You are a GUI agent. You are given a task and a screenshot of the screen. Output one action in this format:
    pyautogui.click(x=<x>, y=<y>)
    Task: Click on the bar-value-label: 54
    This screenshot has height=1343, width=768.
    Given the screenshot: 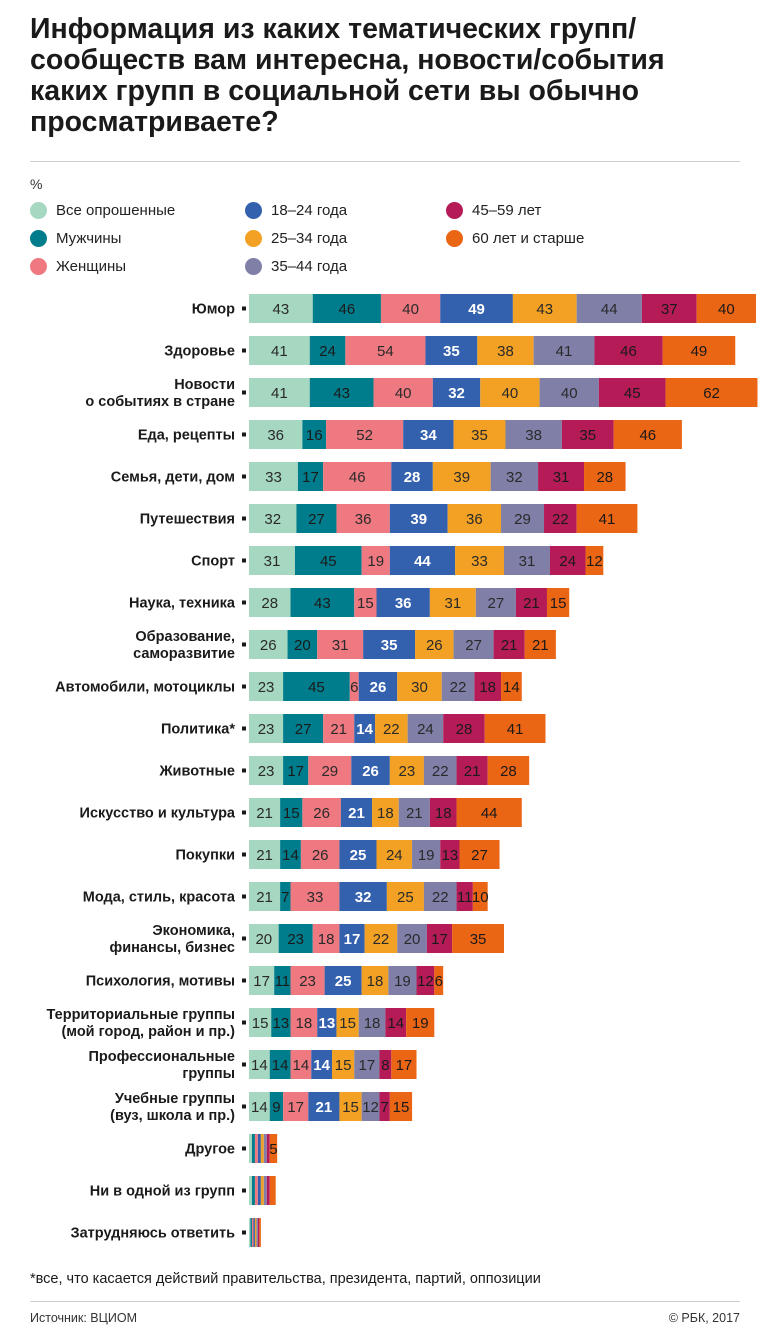 What is the action you would take?
    pyautogui.click(x=385, y=351)
    